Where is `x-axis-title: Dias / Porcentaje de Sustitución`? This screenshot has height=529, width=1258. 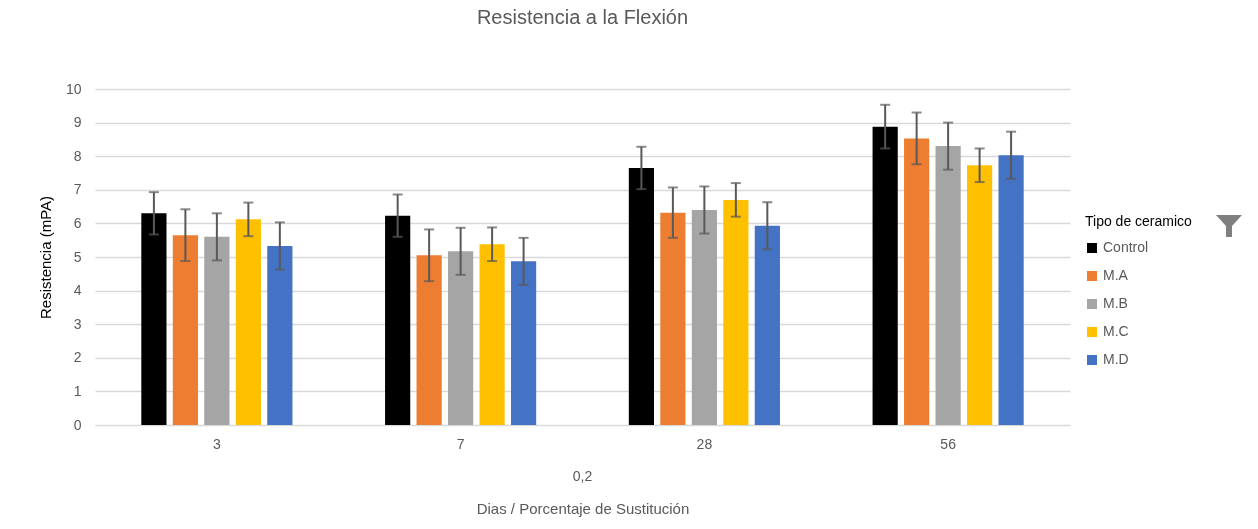
x-axis-title: Dias / Porcentaje de Sustitución is located at coordinates (583, 508).